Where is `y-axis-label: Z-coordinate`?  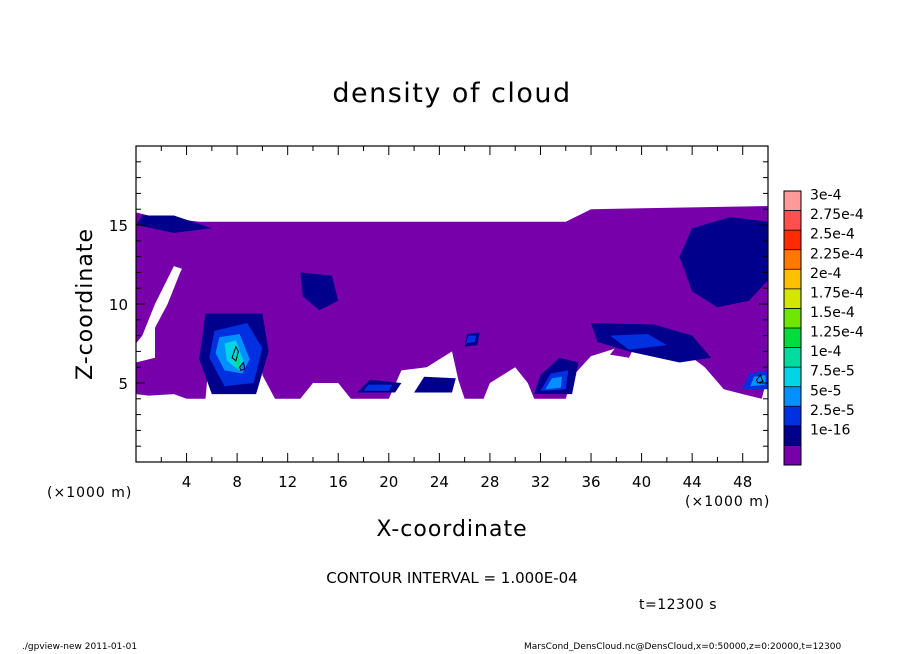 y-axis-label: Z-coordinate is located at coordinates (85, 304).